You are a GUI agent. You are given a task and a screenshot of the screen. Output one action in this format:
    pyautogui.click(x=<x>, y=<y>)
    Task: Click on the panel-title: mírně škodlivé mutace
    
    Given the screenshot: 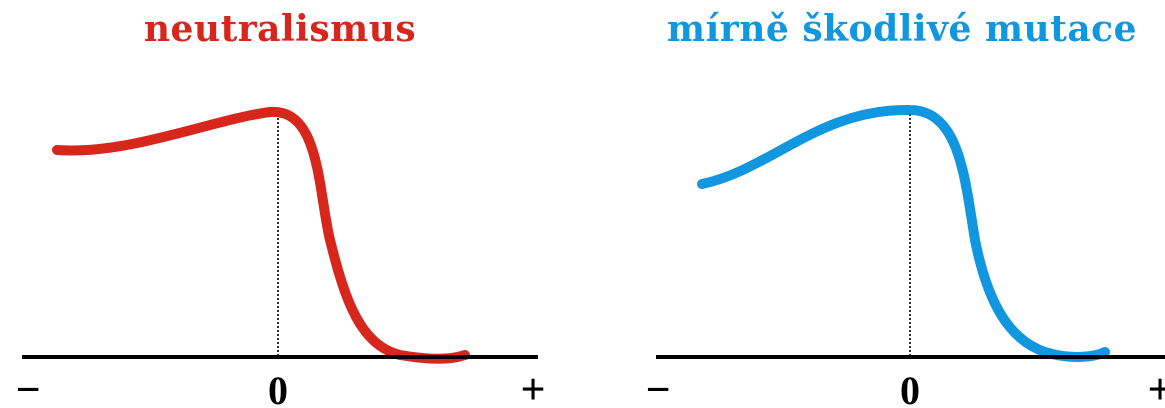 What is the action you would take?
    pyautogui.click(x=902, y=29)
    